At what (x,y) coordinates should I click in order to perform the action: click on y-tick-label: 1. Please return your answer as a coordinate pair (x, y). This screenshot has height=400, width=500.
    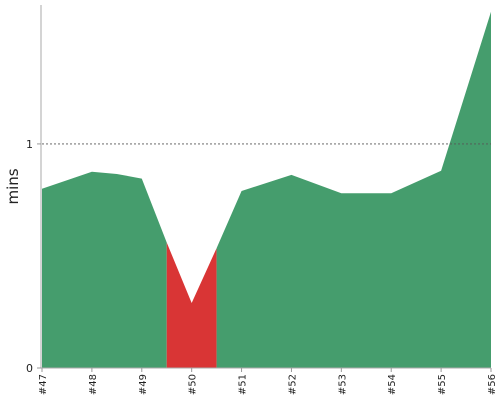
    Looking at the image, I should click on (29, 144).